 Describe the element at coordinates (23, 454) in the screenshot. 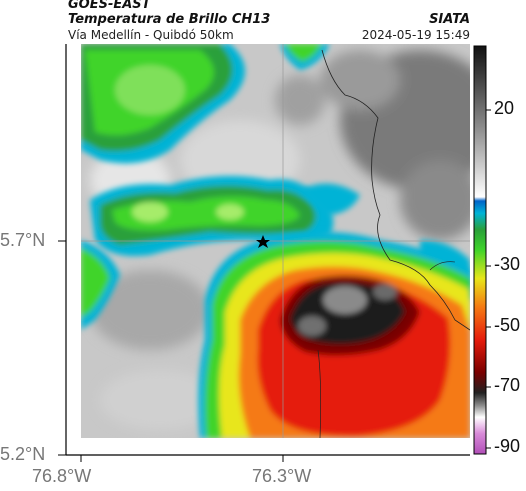

I see `lat-tick-label: 5.2°N` at that location.